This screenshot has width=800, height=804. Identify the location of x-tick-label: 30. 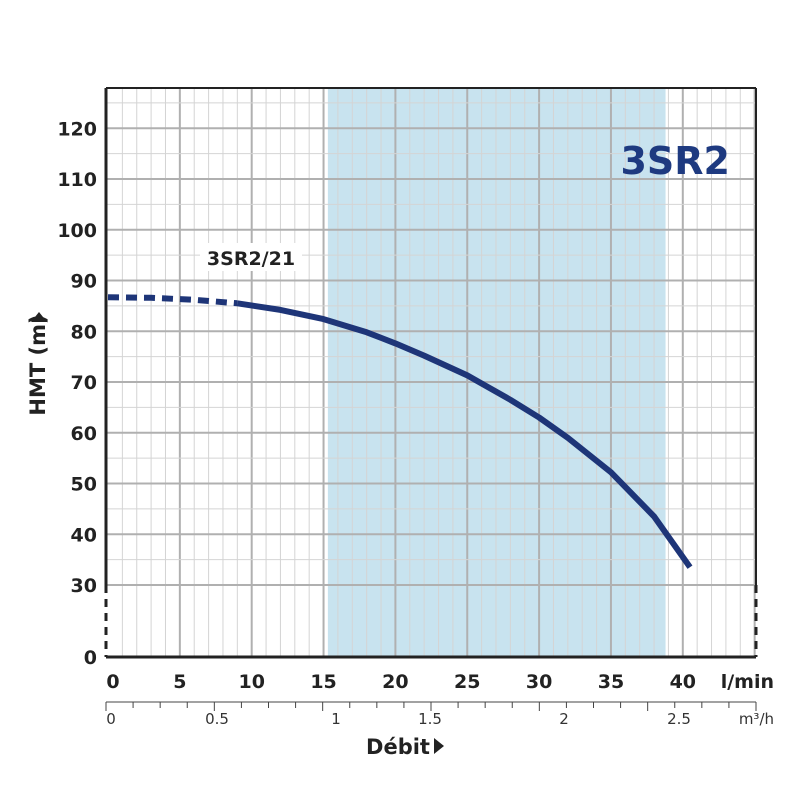
(539, 682).